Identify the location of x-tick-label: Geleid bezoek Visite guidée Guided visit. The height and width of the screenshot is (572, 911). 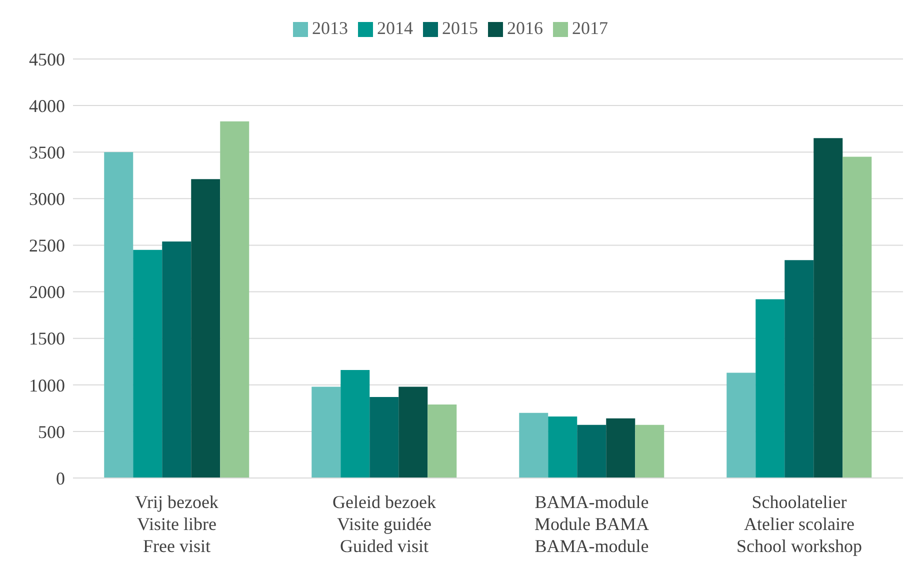
(384, 524).